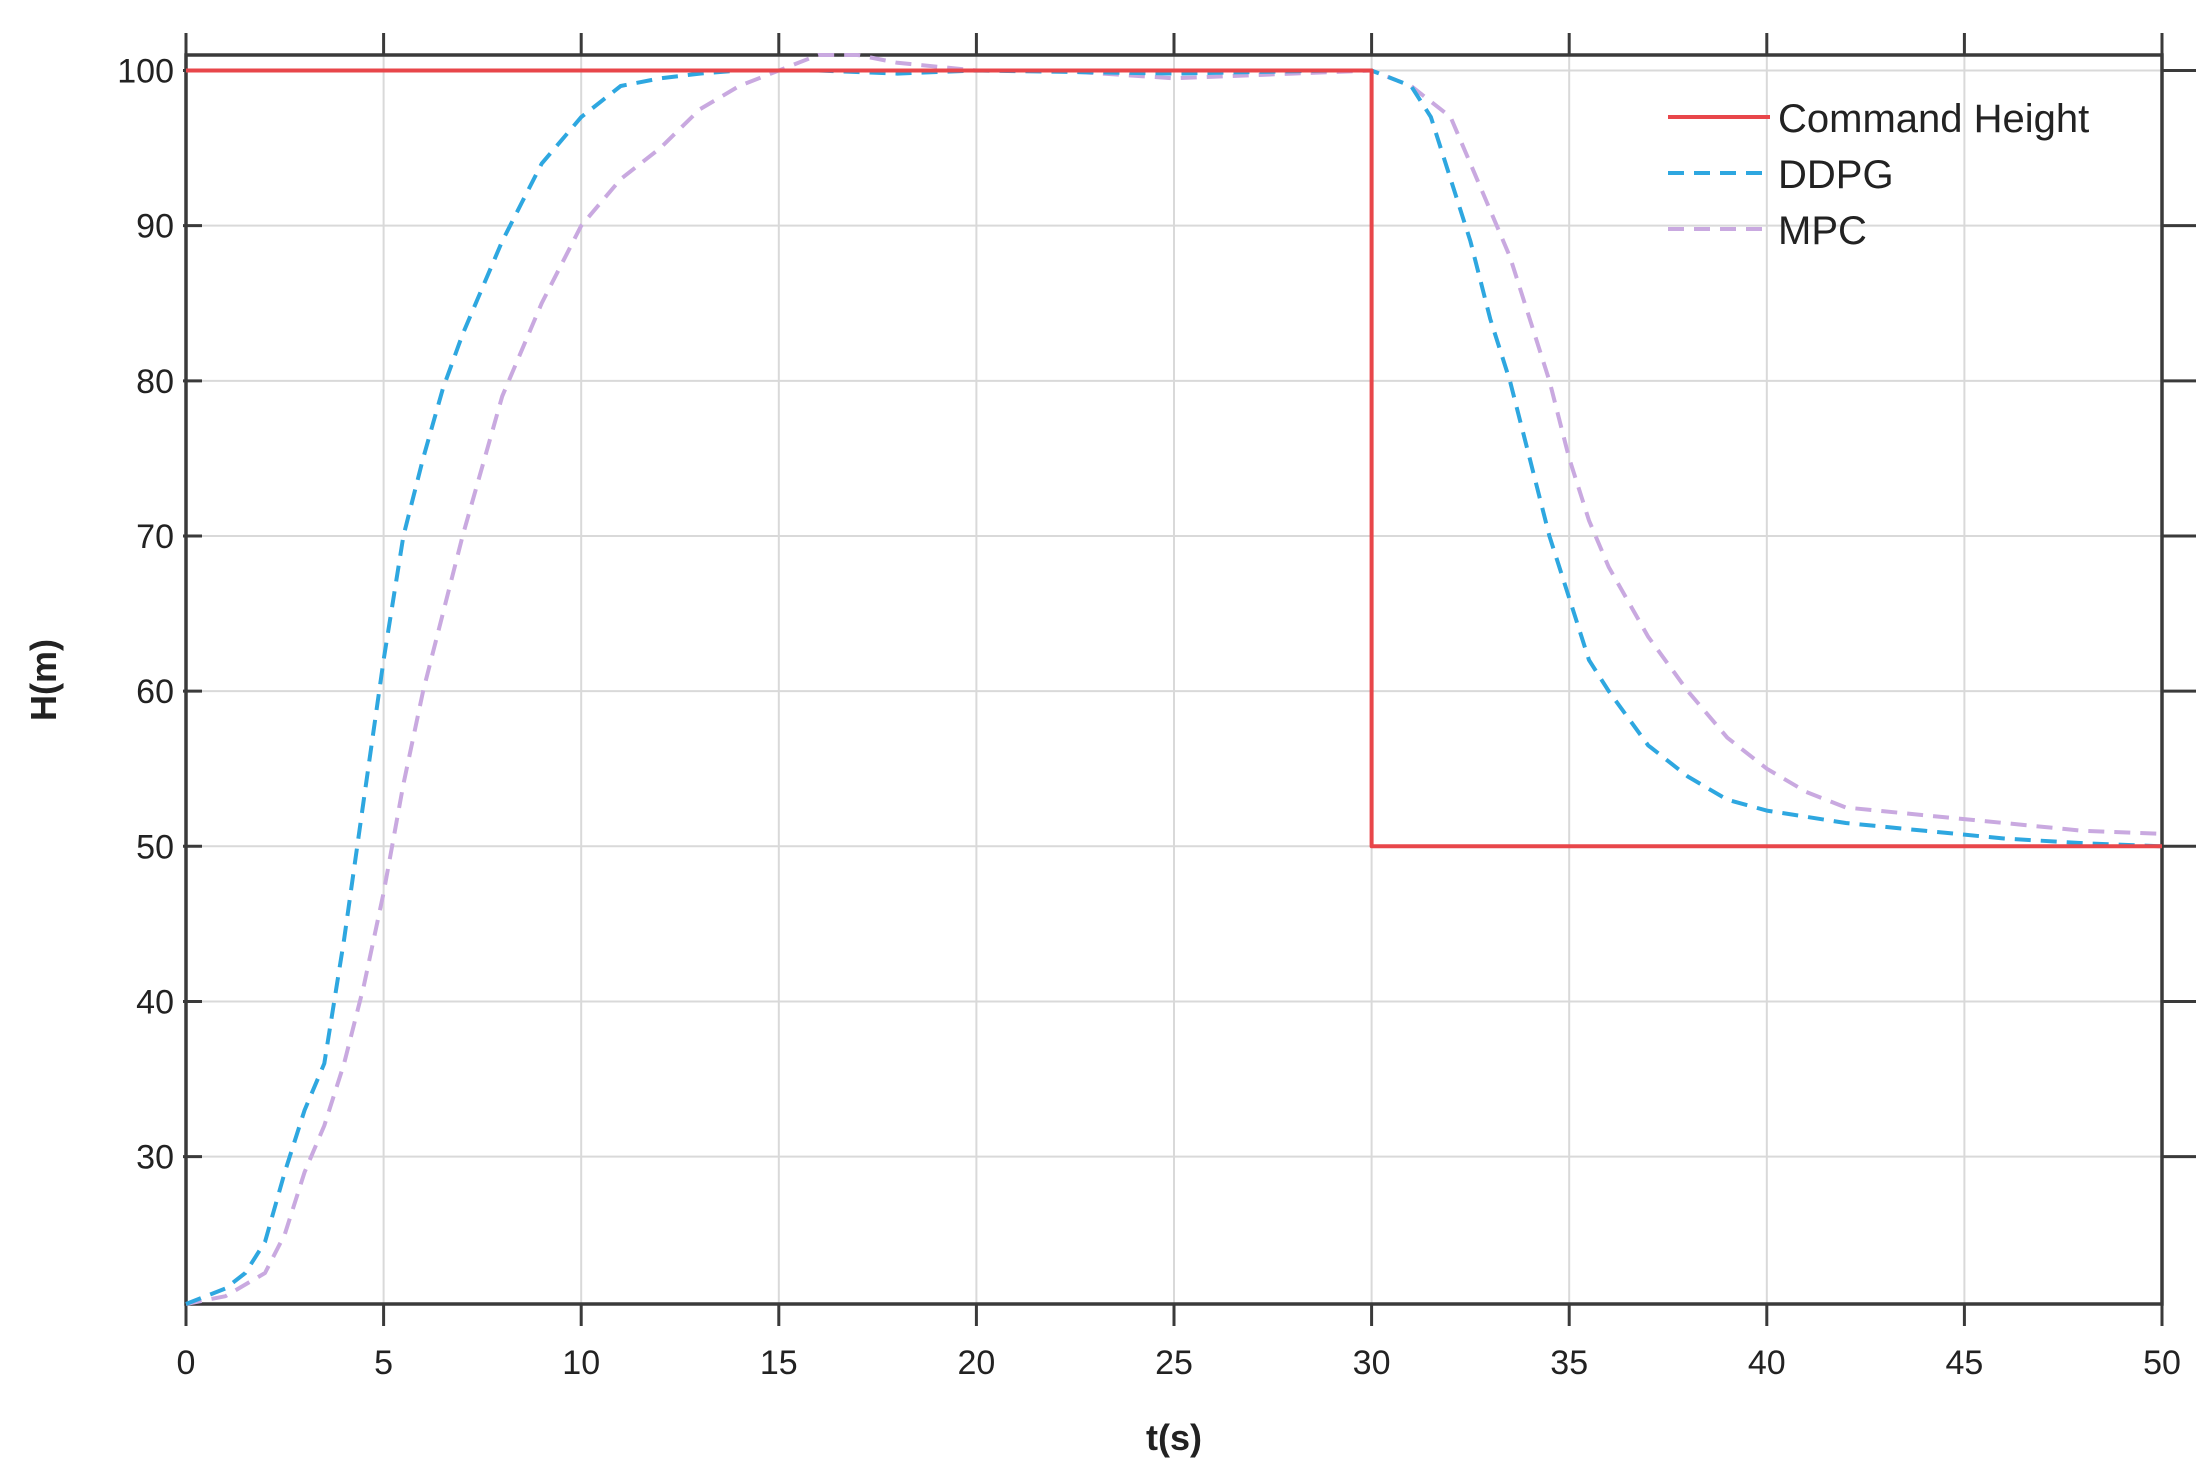 Image resolution: width=2207 pixels, height=1471 pixels. What do you see at coordinates (155, 1158) in the screenshot?
I see `y-tick-label: 30` at bounding box center [155, 1158].